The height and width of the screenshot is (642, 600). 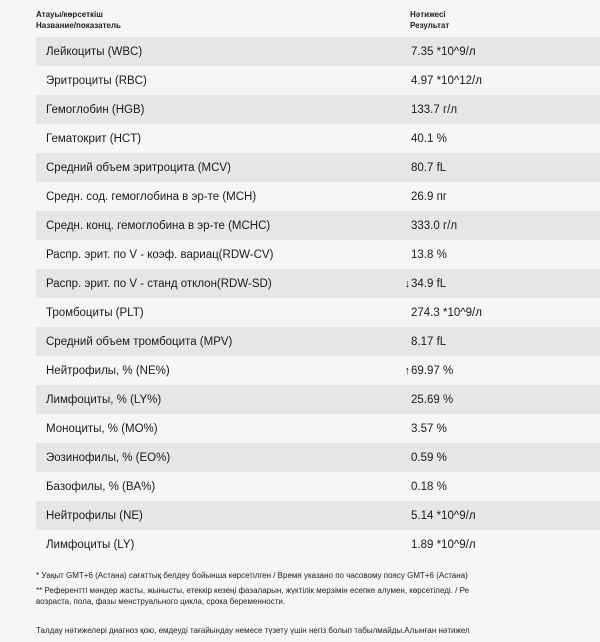 What do you see at coordinates (318, 399) in the screenshot?
I see `table-row: Лимфоциты, % (LY%) 25.69 %` at bounding box center [318, 399].